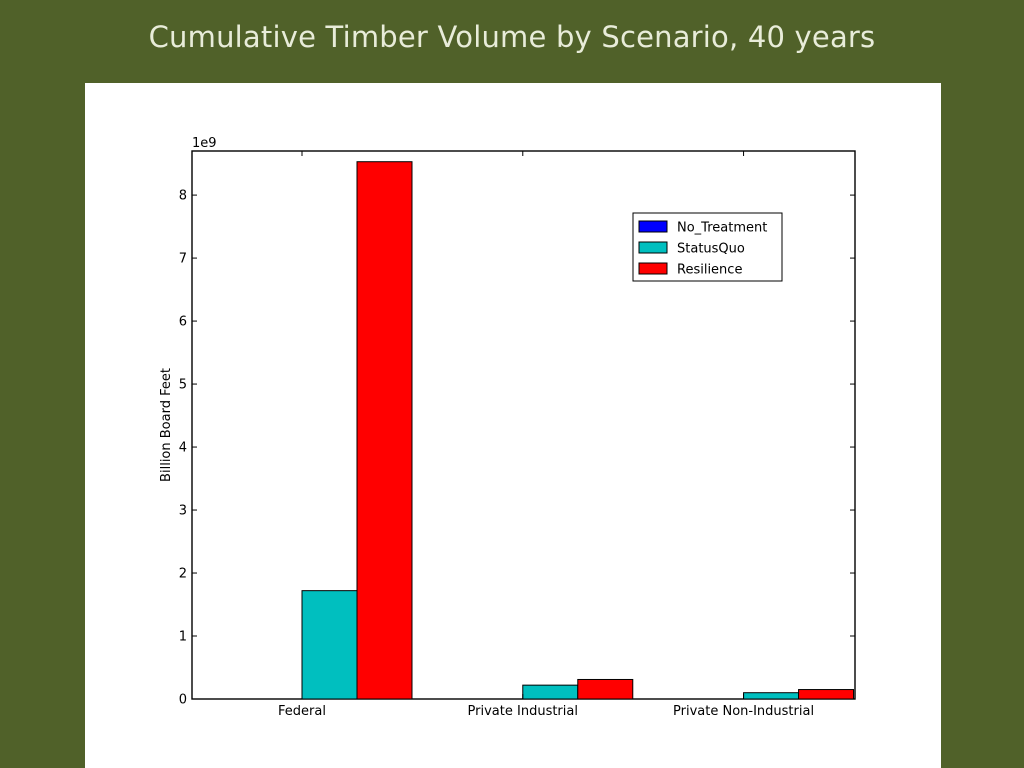 This screenshot has height=768, width=1024. I want to click on y-multiplier-label: 1e9, so click(204, 143).